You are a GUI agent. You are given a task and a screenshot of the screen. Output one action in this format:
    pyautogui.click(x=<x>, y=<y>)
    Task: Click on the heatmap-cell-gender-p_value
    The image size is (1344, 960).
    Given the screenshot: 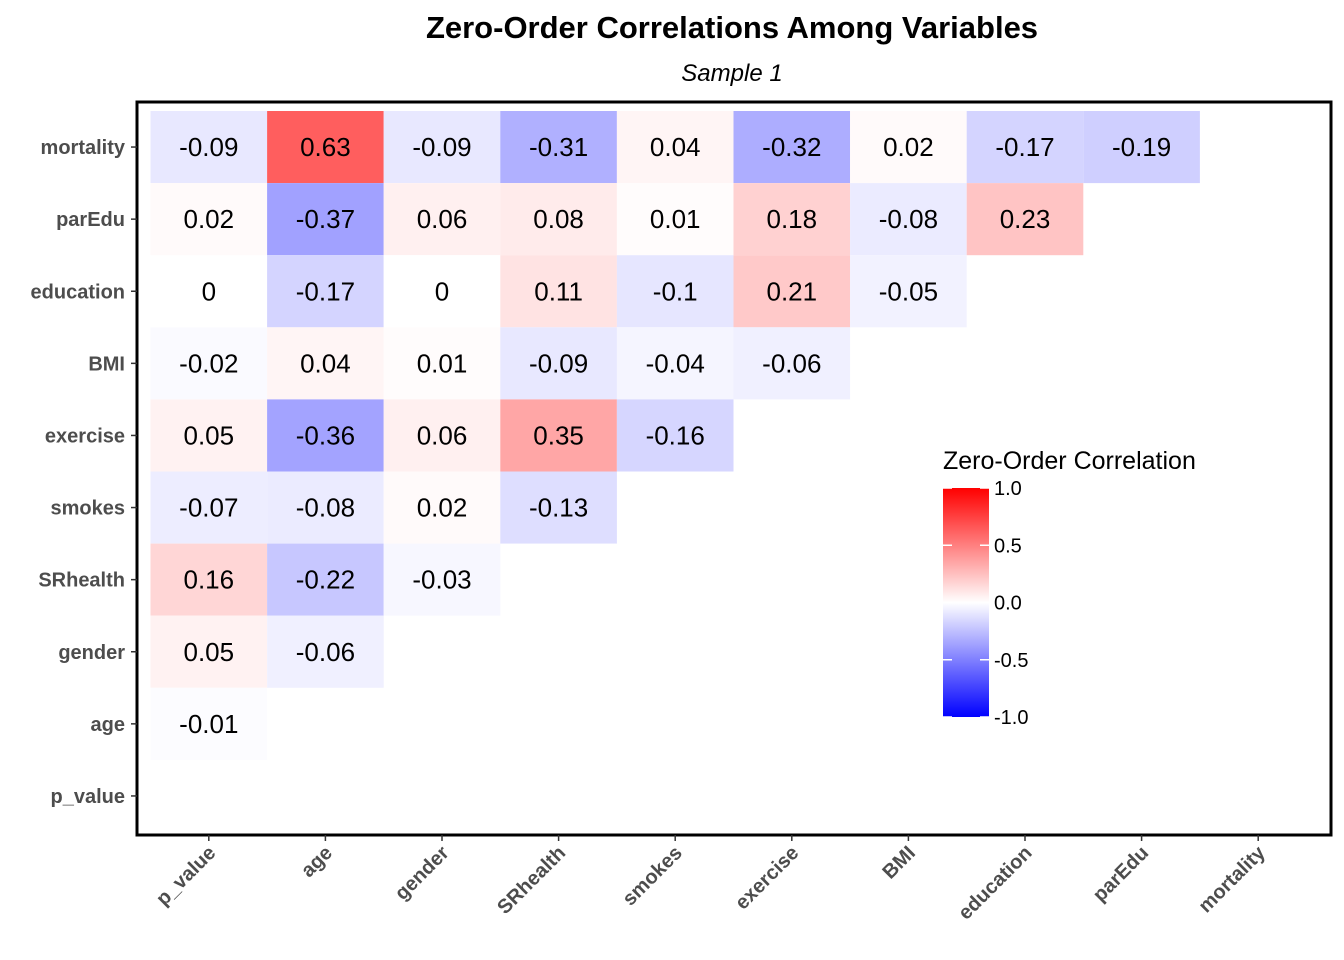 What is the action you would take?
    pyautogui.click(x=209, y=651)
    